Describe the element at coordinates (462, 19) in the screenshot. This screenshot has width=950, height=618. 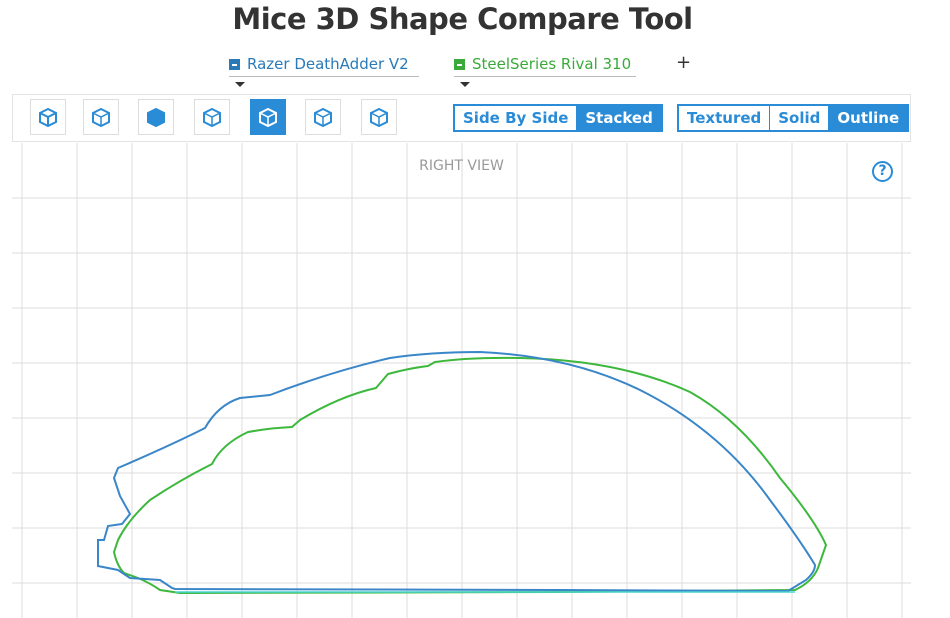
I see `page-title: Mice 3D Shape Compare Tool` at that location.